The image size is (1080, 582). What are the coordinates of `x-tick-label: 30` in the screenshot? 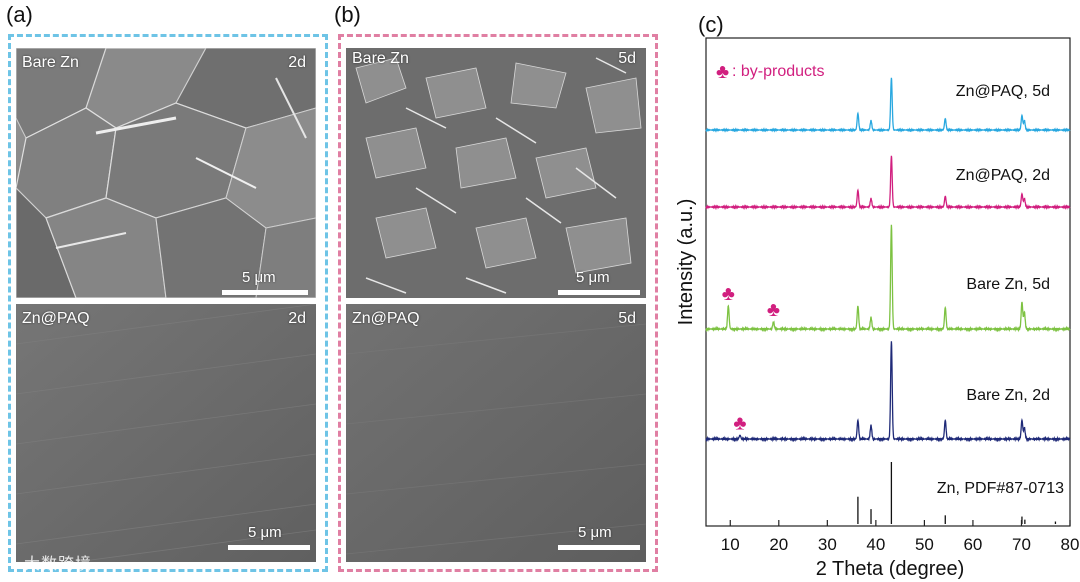 It's located at (827, 544).